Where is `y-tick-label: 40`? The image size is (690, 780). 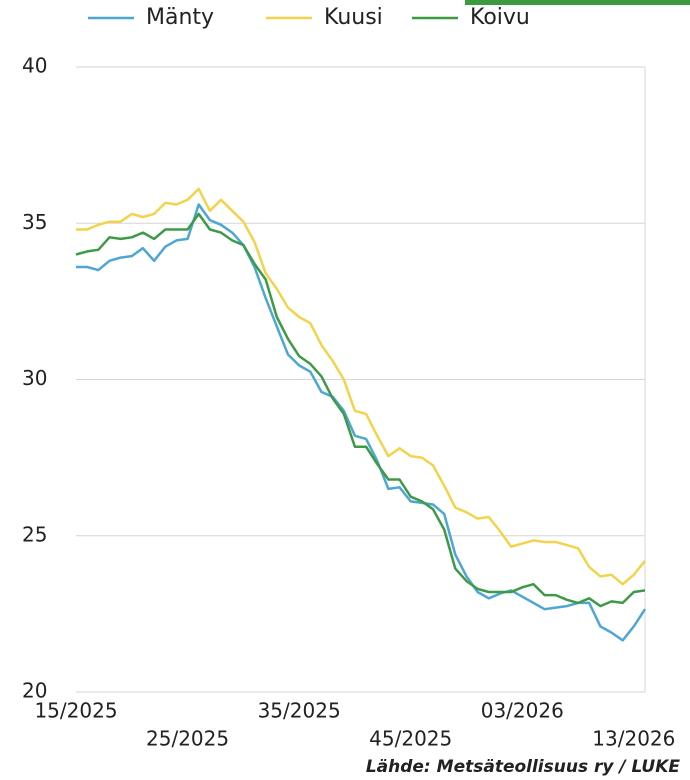 y-tick-label: 40 is located at coordinates (34, 66).